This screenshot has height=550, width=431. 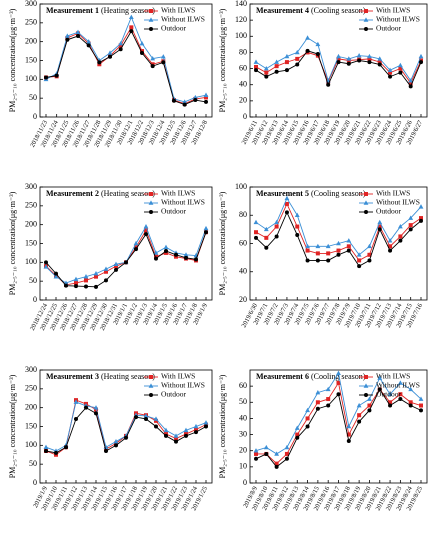 I want to click on y-tick-label: 30, so click(x=243, y=433).